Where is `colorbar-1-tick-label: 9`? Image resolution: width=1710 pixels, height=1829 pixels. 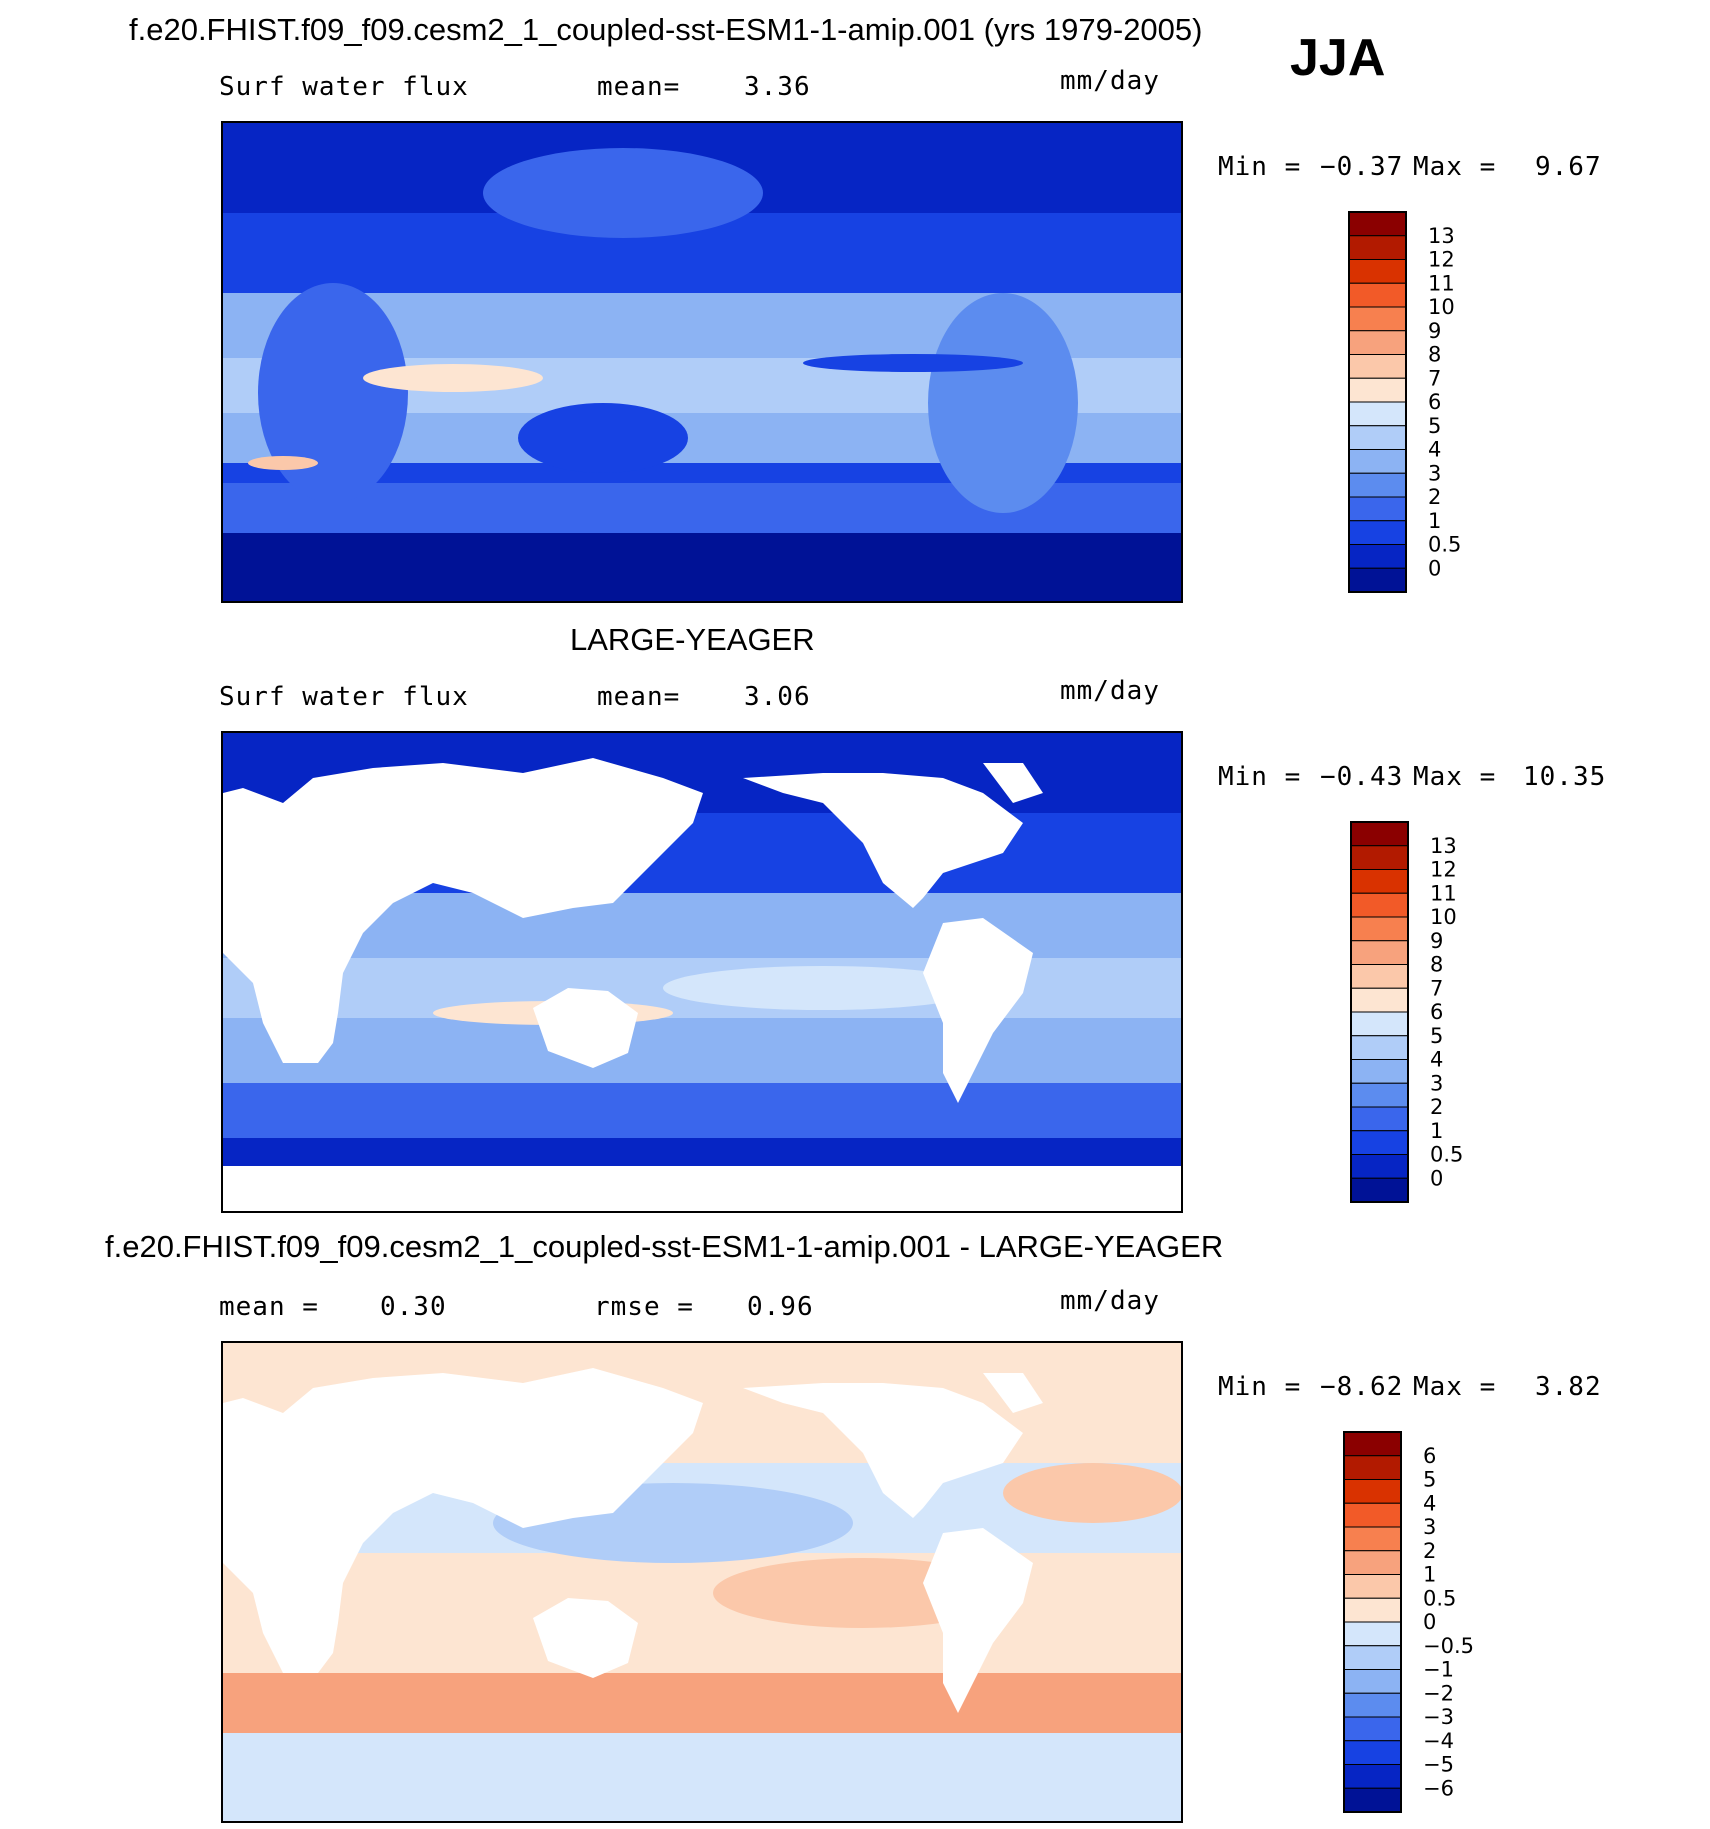
colorbar-1-tick-label: 9 is located at coordinates (1434, 331).